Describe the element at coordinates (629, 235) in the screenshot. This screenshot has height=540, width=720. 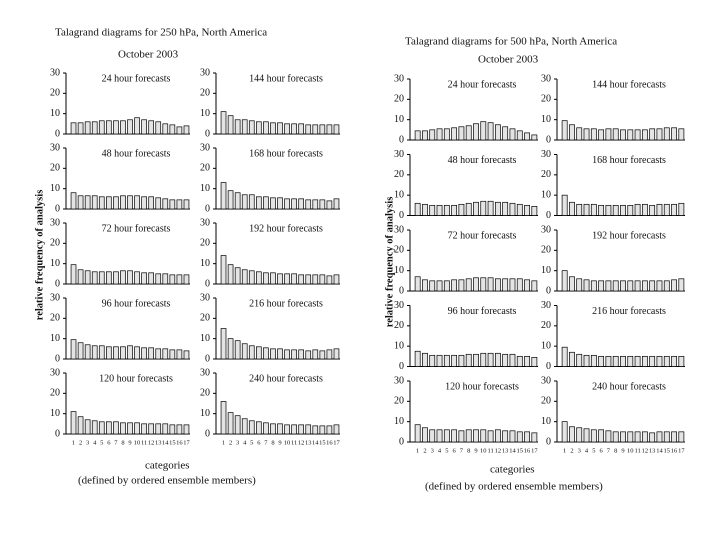
I see `panel-title: 192 hour forecasts` at that location.